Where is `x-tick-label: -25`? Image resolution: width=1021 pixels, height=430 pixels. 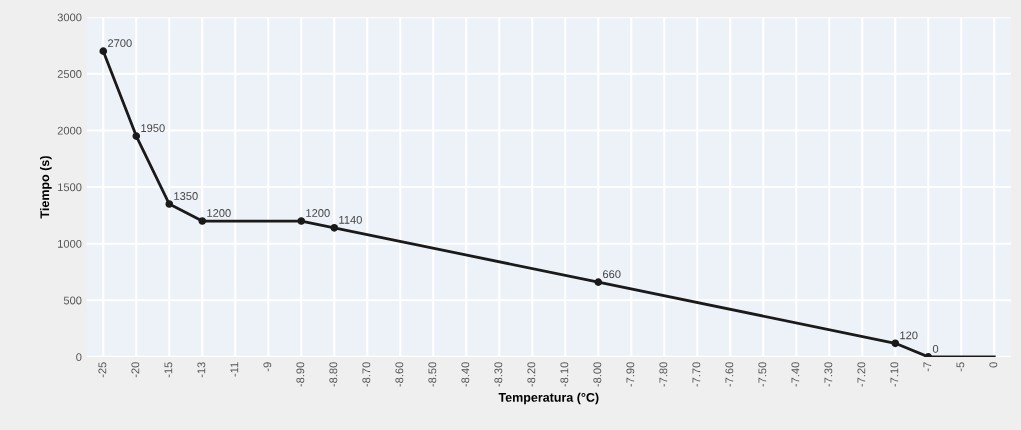
x-tick-label: -25 is located at coordinates (102, 370).